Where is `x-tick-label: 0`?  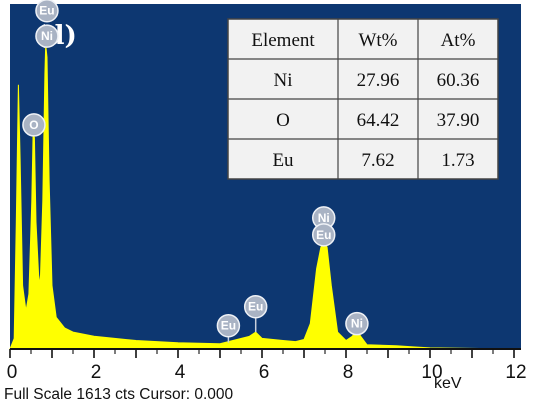 x-tick-label: 0 is located at coordinates (12, 372).